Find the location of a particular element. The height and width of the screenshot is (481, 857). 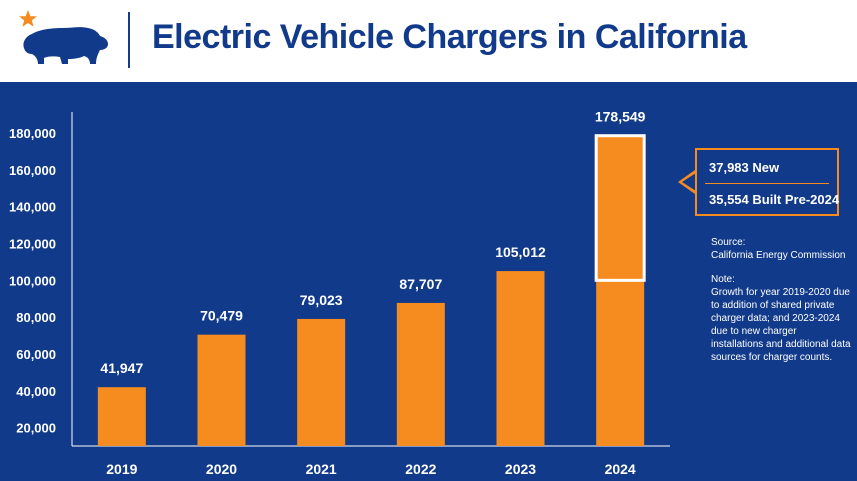

bar-value-label: 87,707 is located at coordinates (420, 284).